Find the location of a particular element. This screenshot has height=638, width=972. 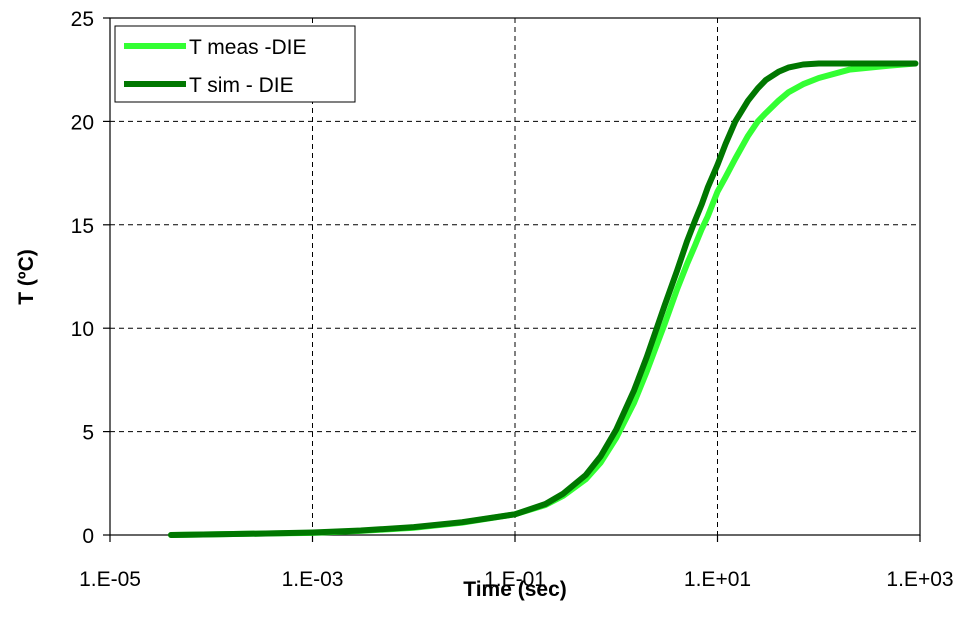

x-tick-label: 1.E-05 is located at coordinates (110, 579).